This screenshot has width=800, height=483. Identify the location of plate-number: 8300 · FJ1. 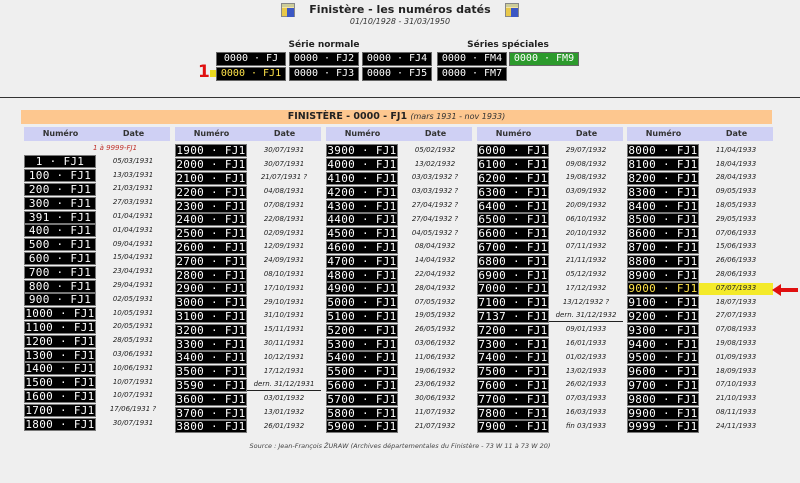
(663, 192).